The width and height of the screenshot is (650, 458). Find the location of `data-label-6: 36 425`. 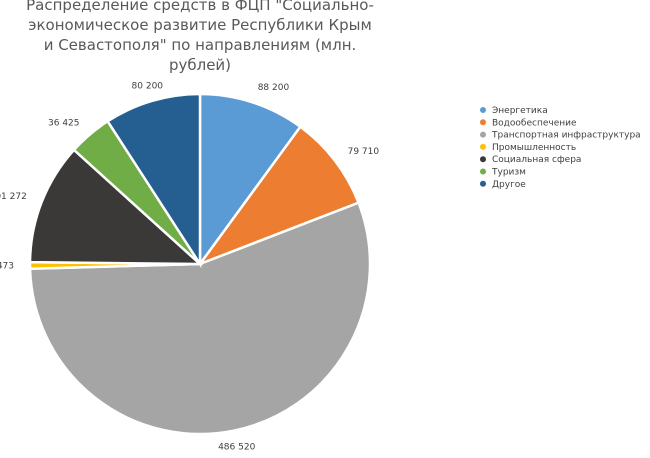

data-label-6: 36 425 is located at coordinates (64, 123).